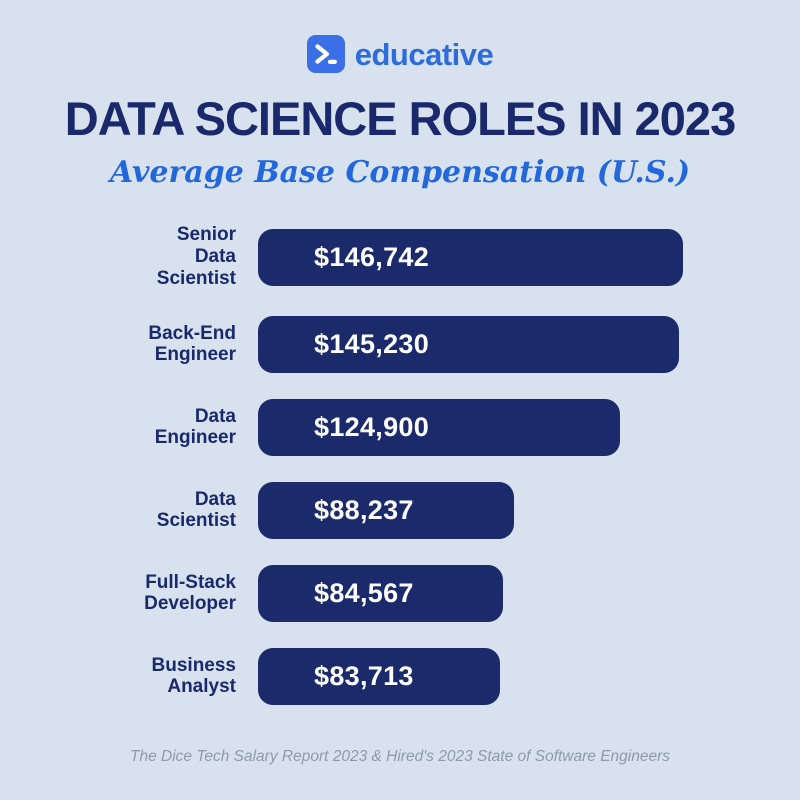  What do you see at coordinates (190, 593) in the screenshot?
I see `bar-label: Full-Stack Developer` at bounding box center [190, 593].